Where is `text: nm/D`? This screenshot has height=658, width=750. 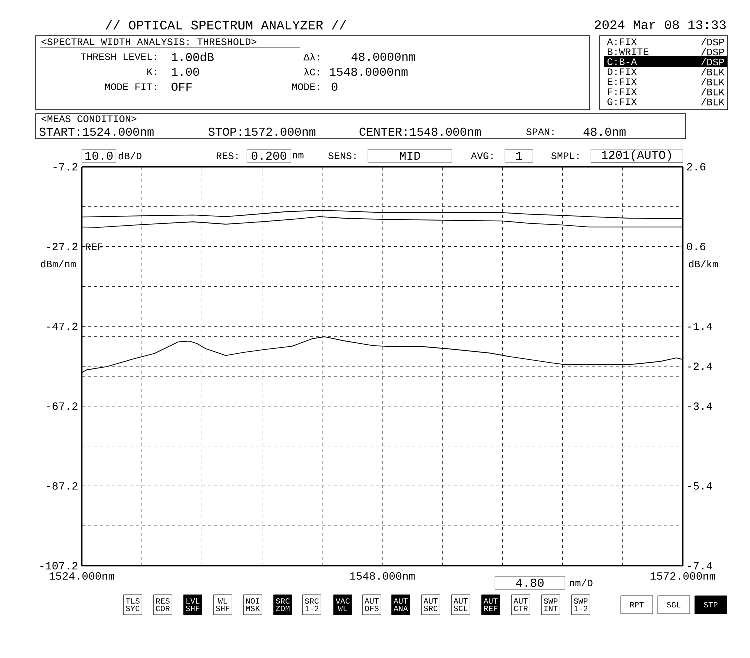
text: nm/D is located at coordinates (581, 583).